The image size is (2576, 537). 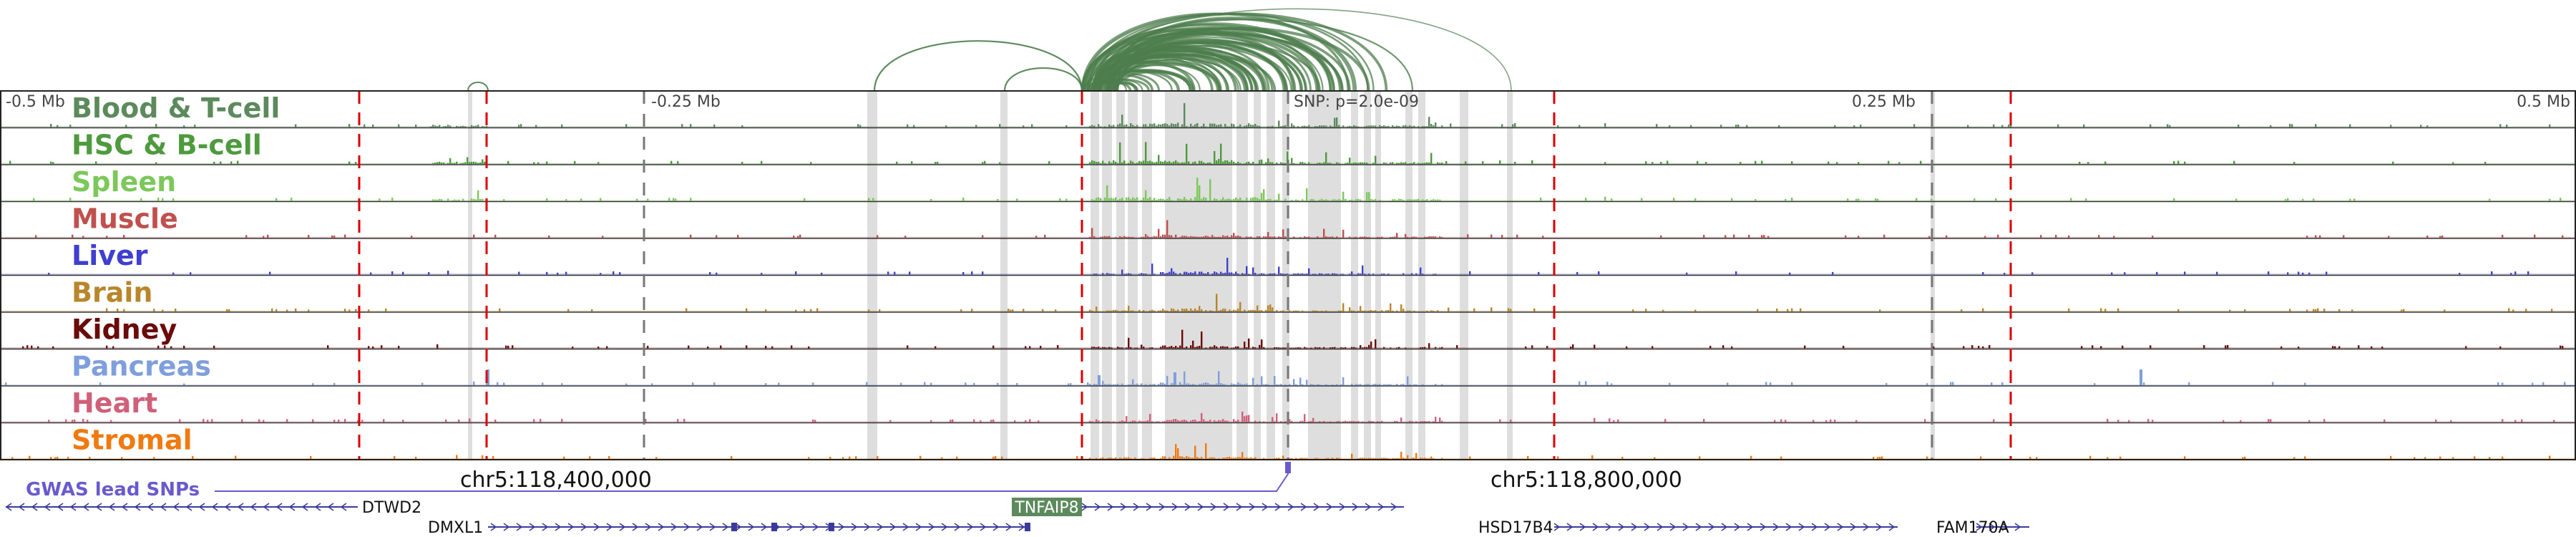 I want to click on gene-label-dtwd2: DTWD2, so click(x=391, y=508).